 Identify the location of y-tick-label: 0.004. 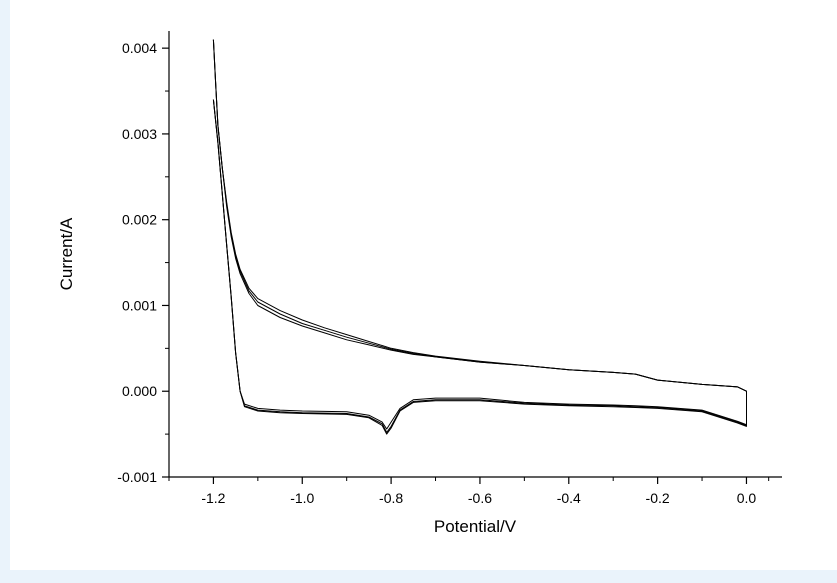
(139, 48).